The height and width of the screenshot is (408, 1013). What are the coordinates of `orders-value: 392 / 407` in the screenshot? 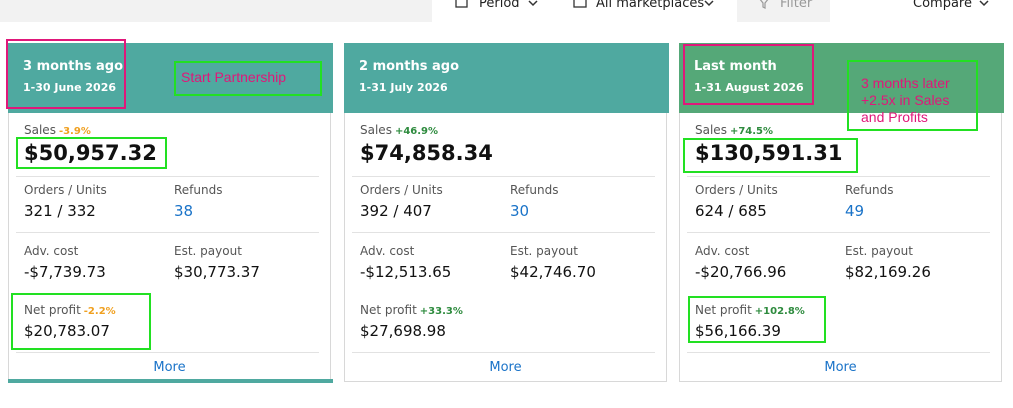 It's located at (396, 211).